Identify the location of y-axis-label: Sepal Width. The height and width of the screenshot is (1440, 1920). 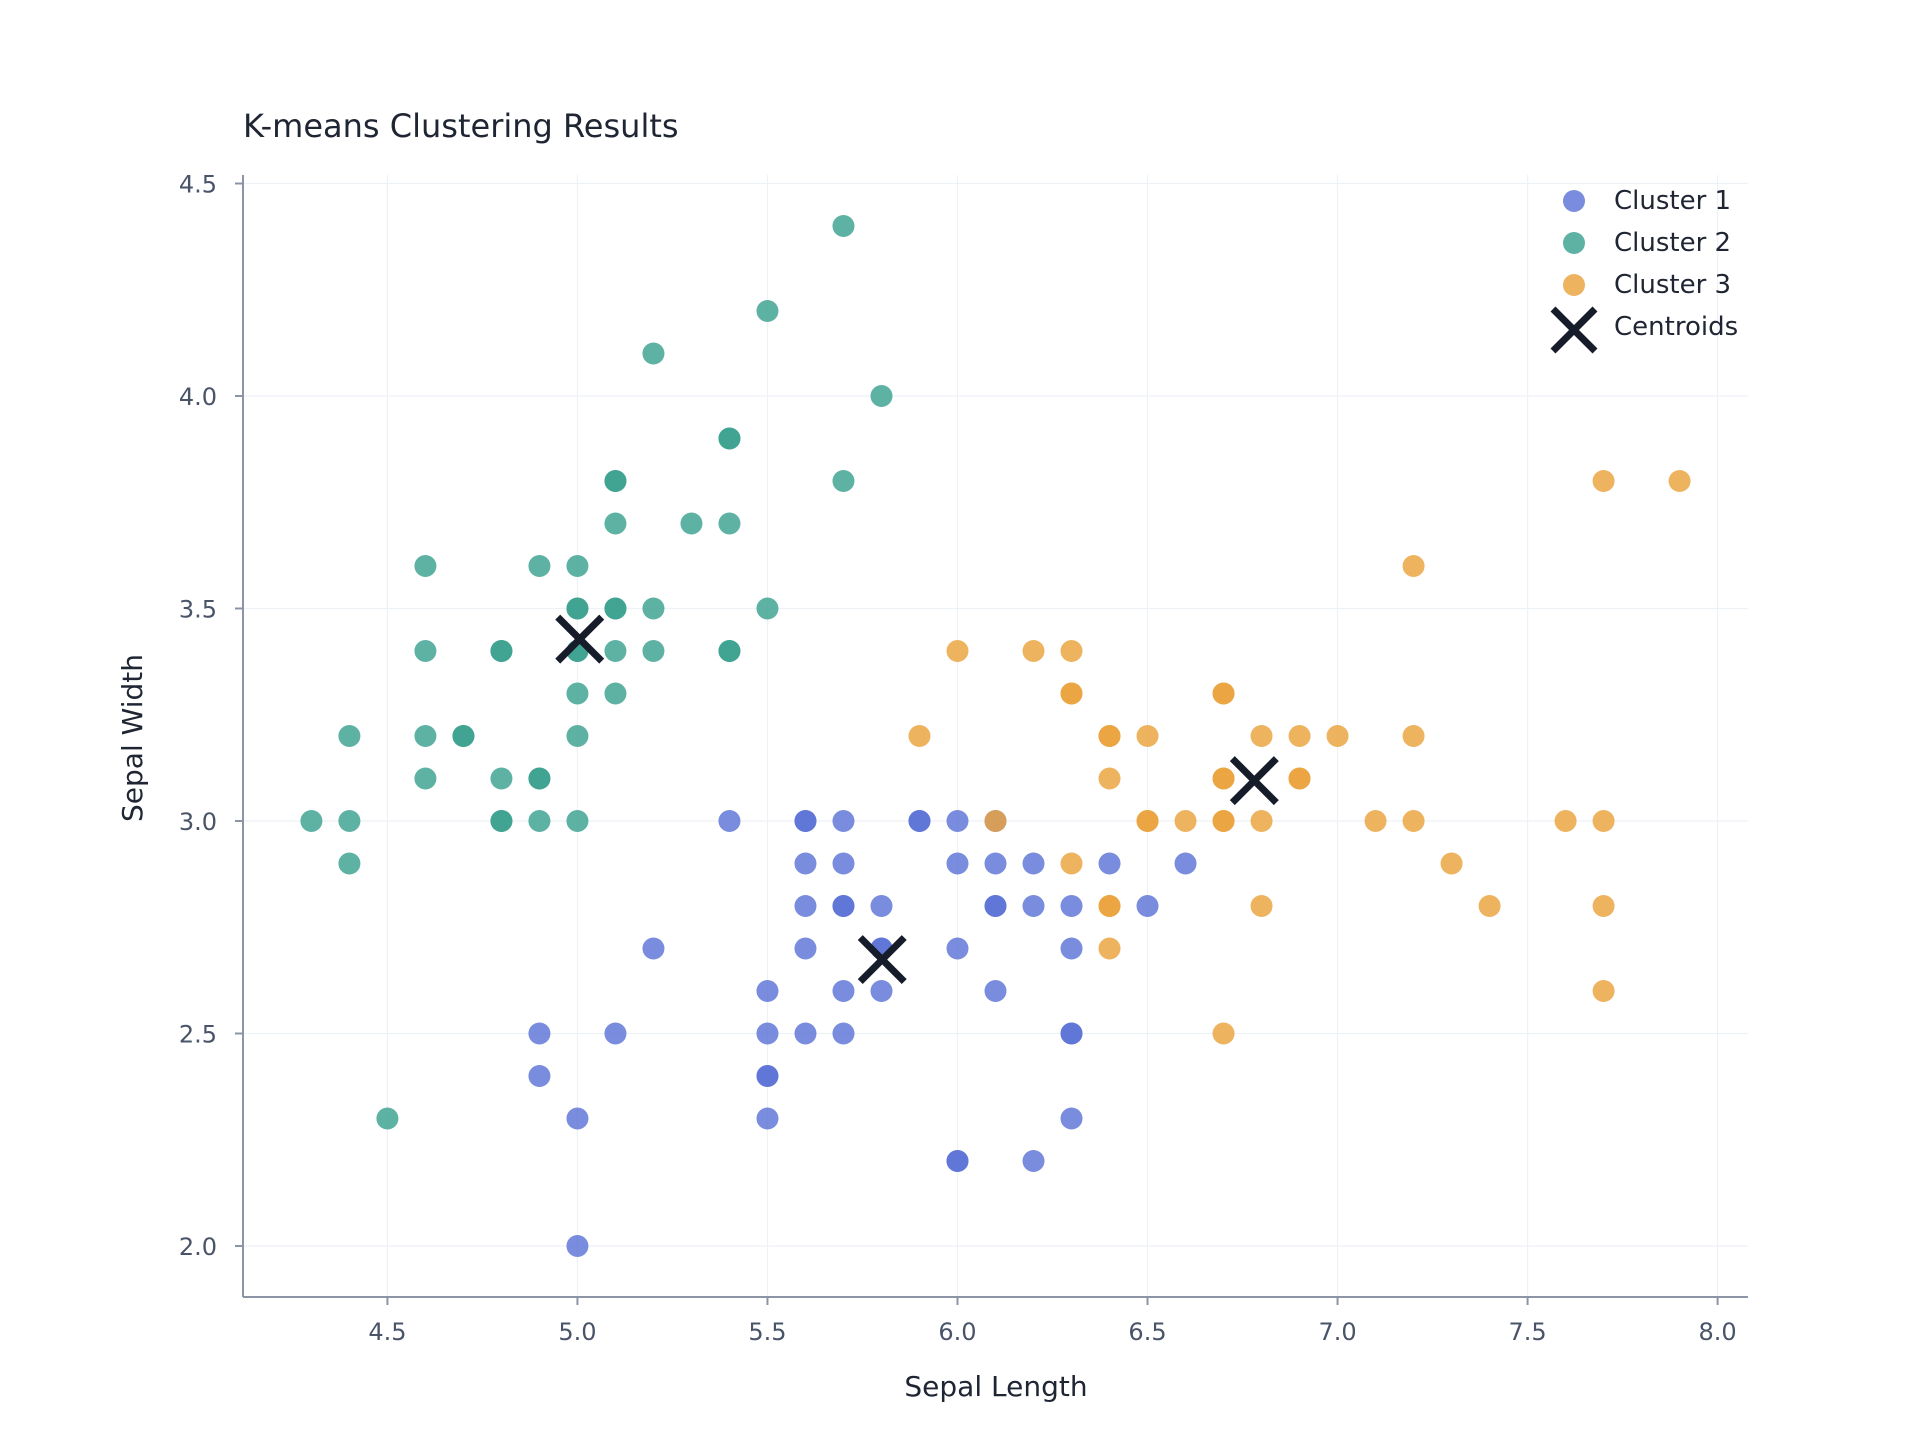
(132, 738).